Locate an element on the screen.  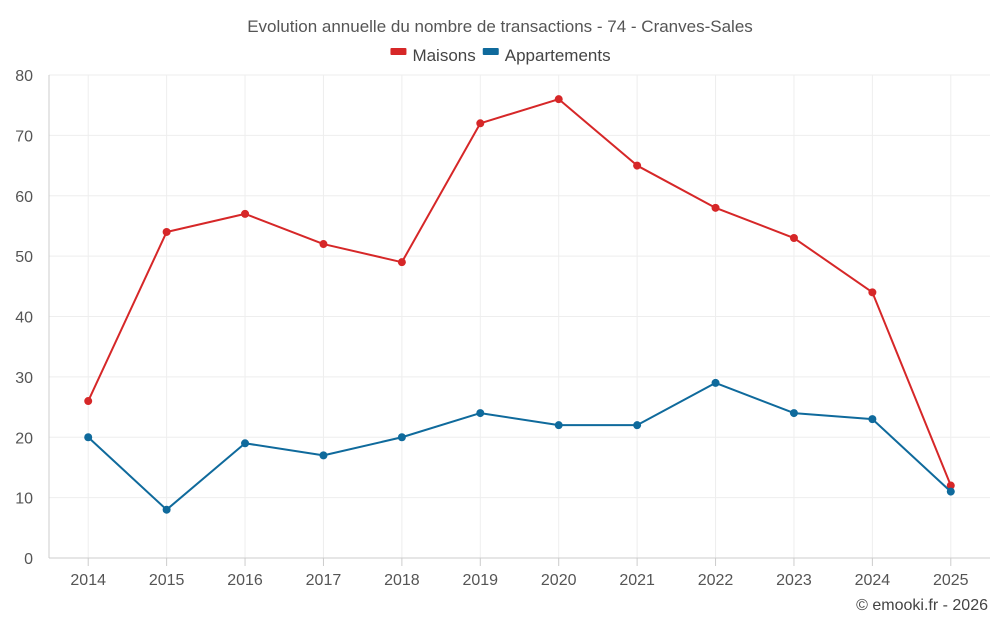
y-tick-label: 10 is located at coordinates (24, 499).